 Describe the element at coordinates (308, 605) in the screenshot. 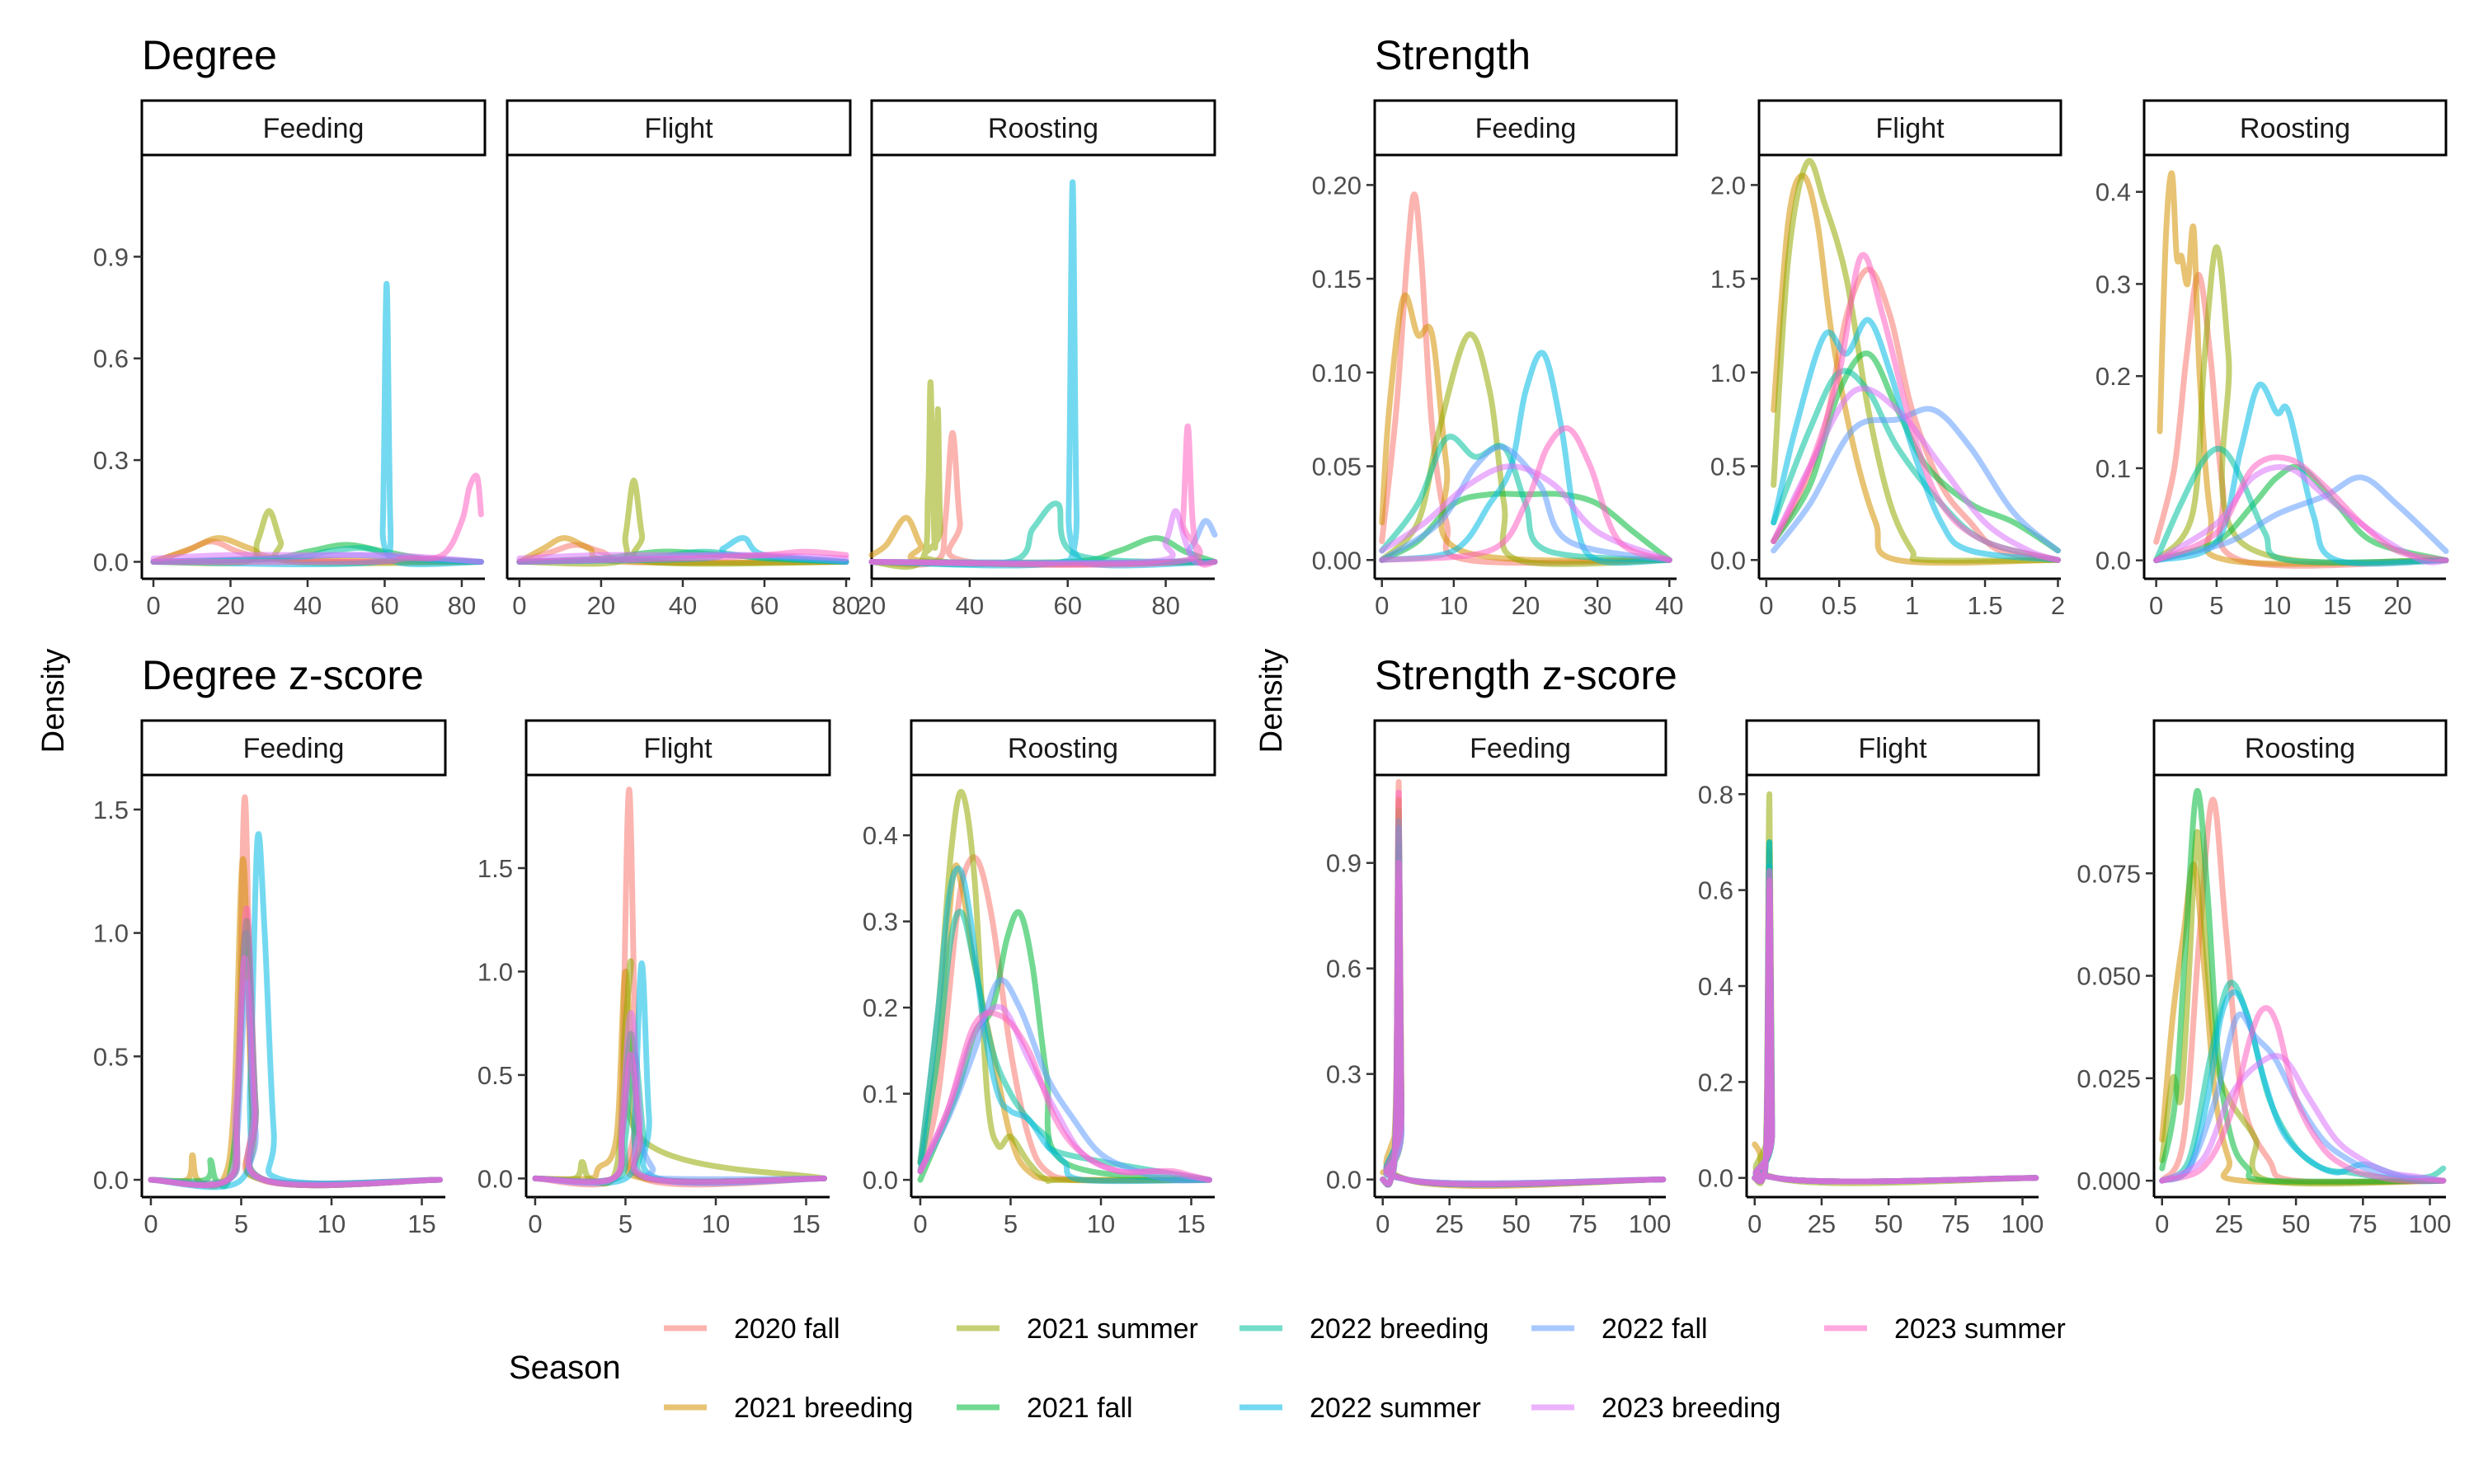

I see `x-tick-label: 40` at that location.